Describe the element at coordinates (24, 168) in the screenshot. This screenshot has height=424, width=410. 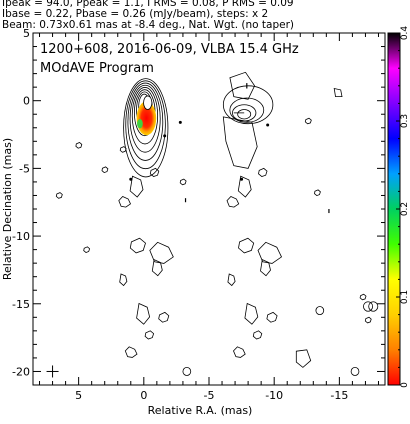
I see `y-tick-label: -5` at that location.